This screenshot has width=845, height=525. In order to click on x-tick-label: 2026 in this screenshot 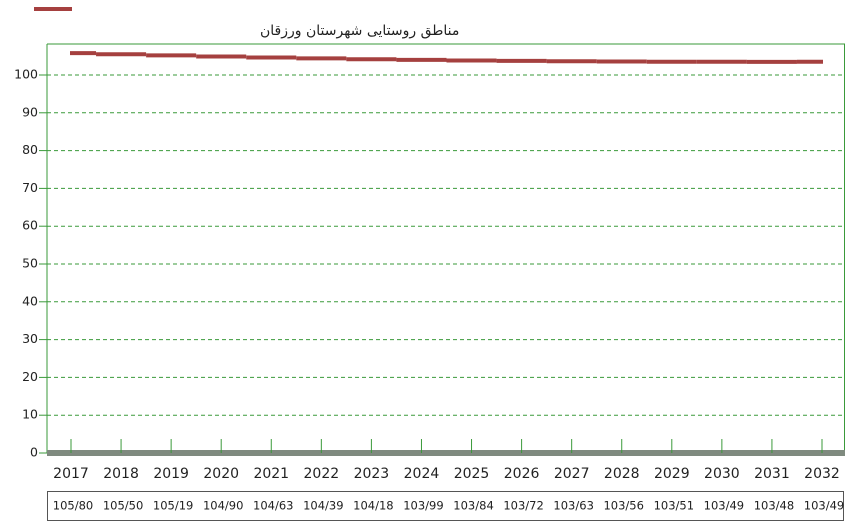, I will do `click(522, 474)`.